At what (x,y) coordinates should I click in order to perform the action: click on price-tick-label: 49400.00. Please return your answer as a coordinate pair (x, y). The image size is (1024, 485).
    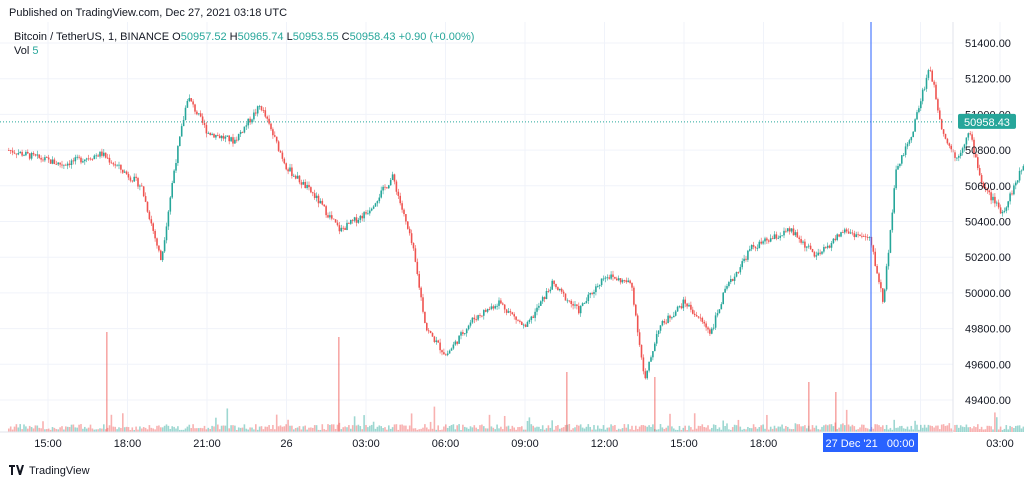
    Looking at the image, I should click on (988, 401).